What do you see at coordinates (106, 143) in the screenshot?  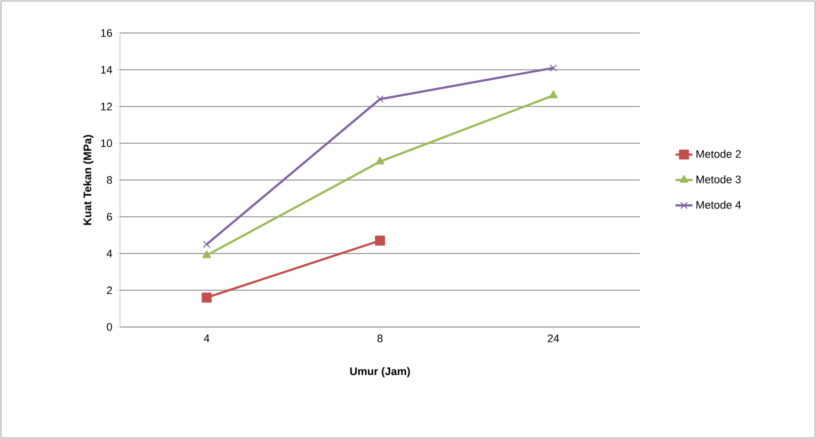 I see `y-tick-label: 10` at bounding box center [106, 143].